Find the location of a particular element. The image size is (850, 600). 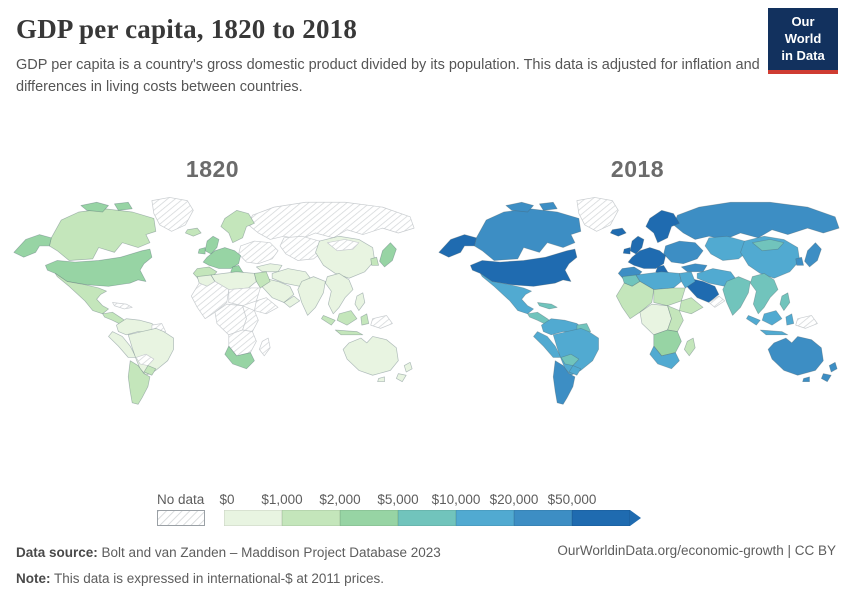

legend-tick-2000: $2,000 is located at coordinates (340, 499).